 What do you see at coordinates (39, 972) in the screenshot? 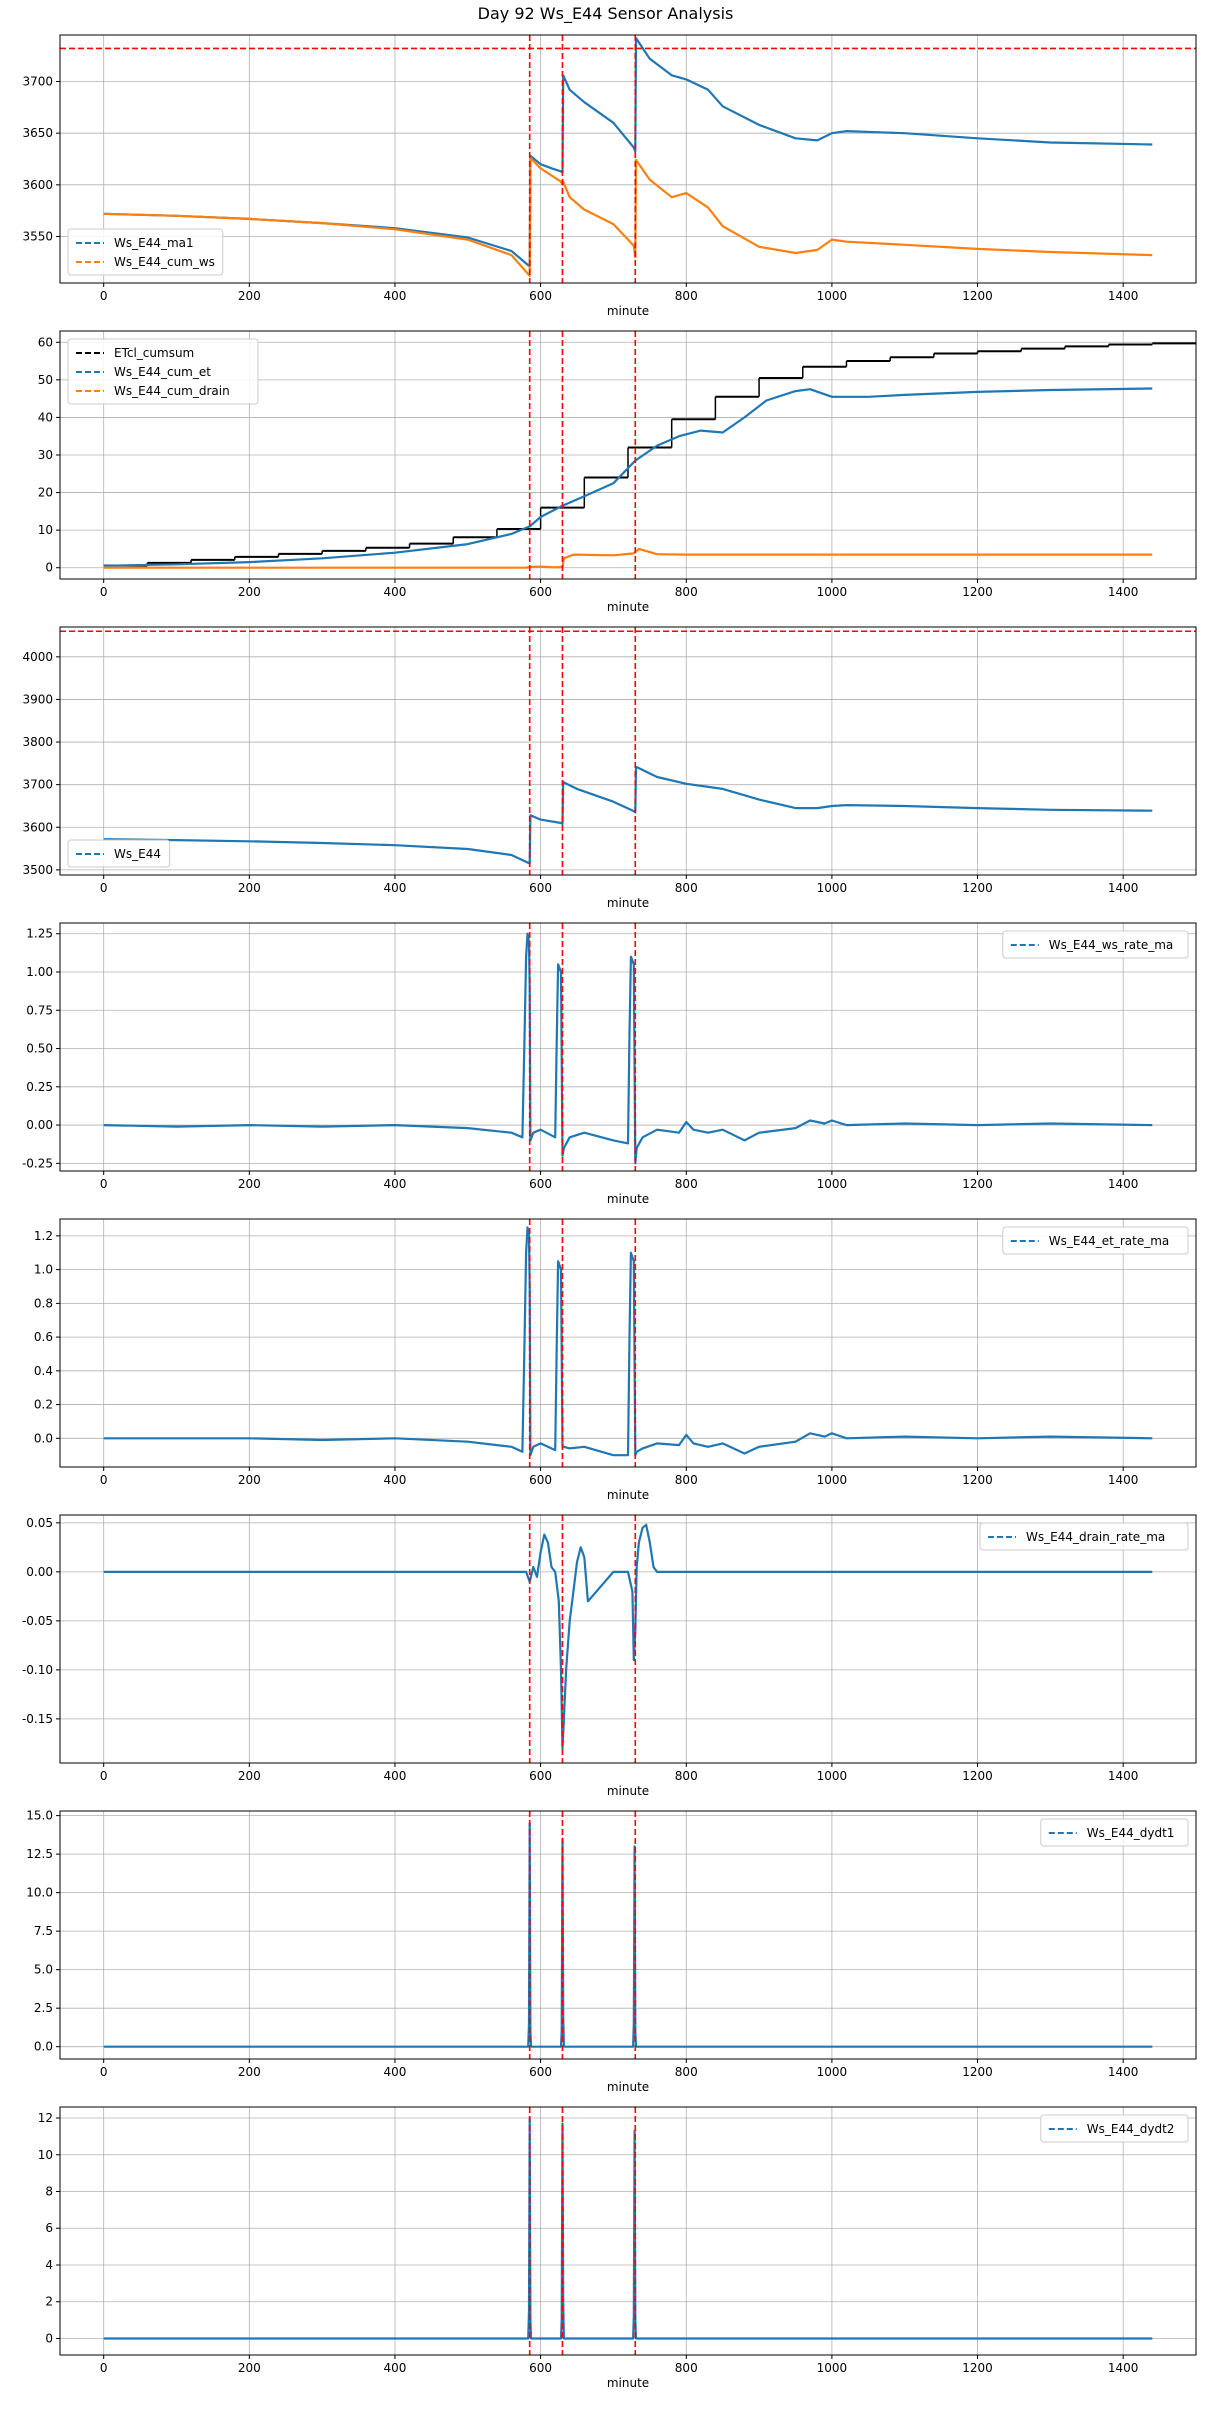
I see `y-tick-label: 1.00` at bounding box center [39, 972].